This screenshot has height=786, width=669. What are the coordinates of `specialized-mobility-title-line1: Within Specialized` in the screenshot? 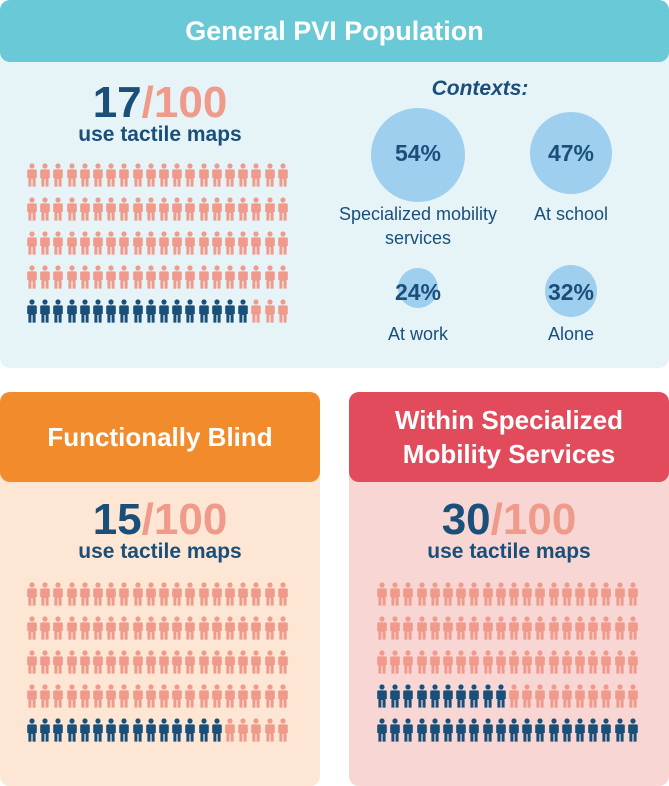 It's located at (509, 420).